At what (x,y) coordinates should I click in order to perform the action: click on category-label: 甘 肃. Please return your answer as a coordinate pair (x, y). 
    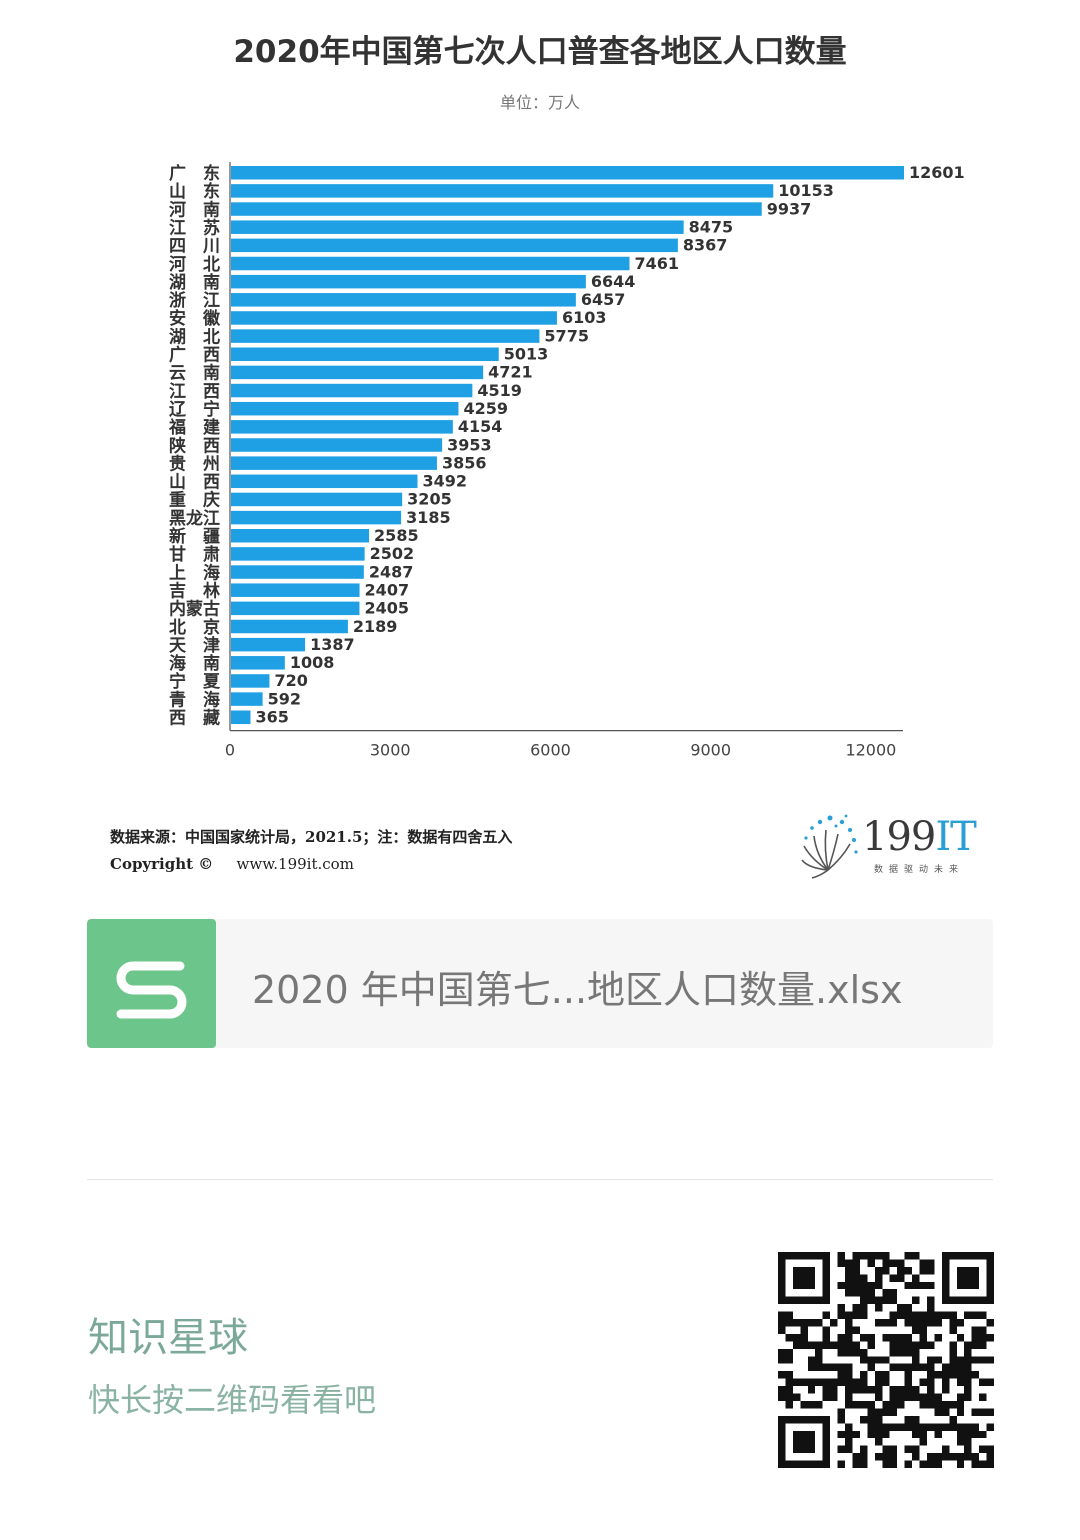
    Looking at the image, I should click on (194, 554).